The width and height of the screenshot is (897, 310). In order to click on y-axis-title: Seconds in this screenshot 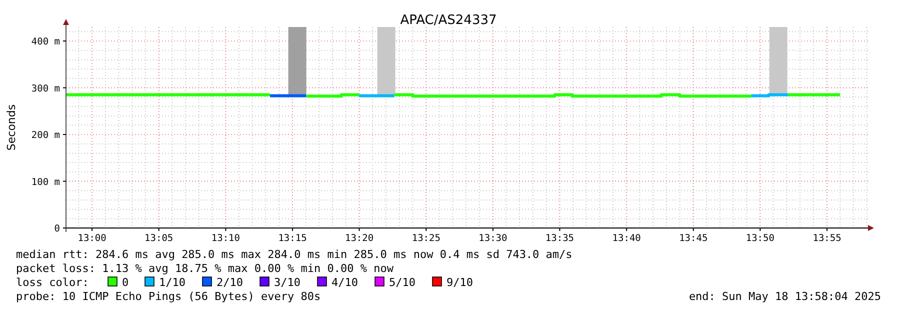, I will do `click(11, 127)`.